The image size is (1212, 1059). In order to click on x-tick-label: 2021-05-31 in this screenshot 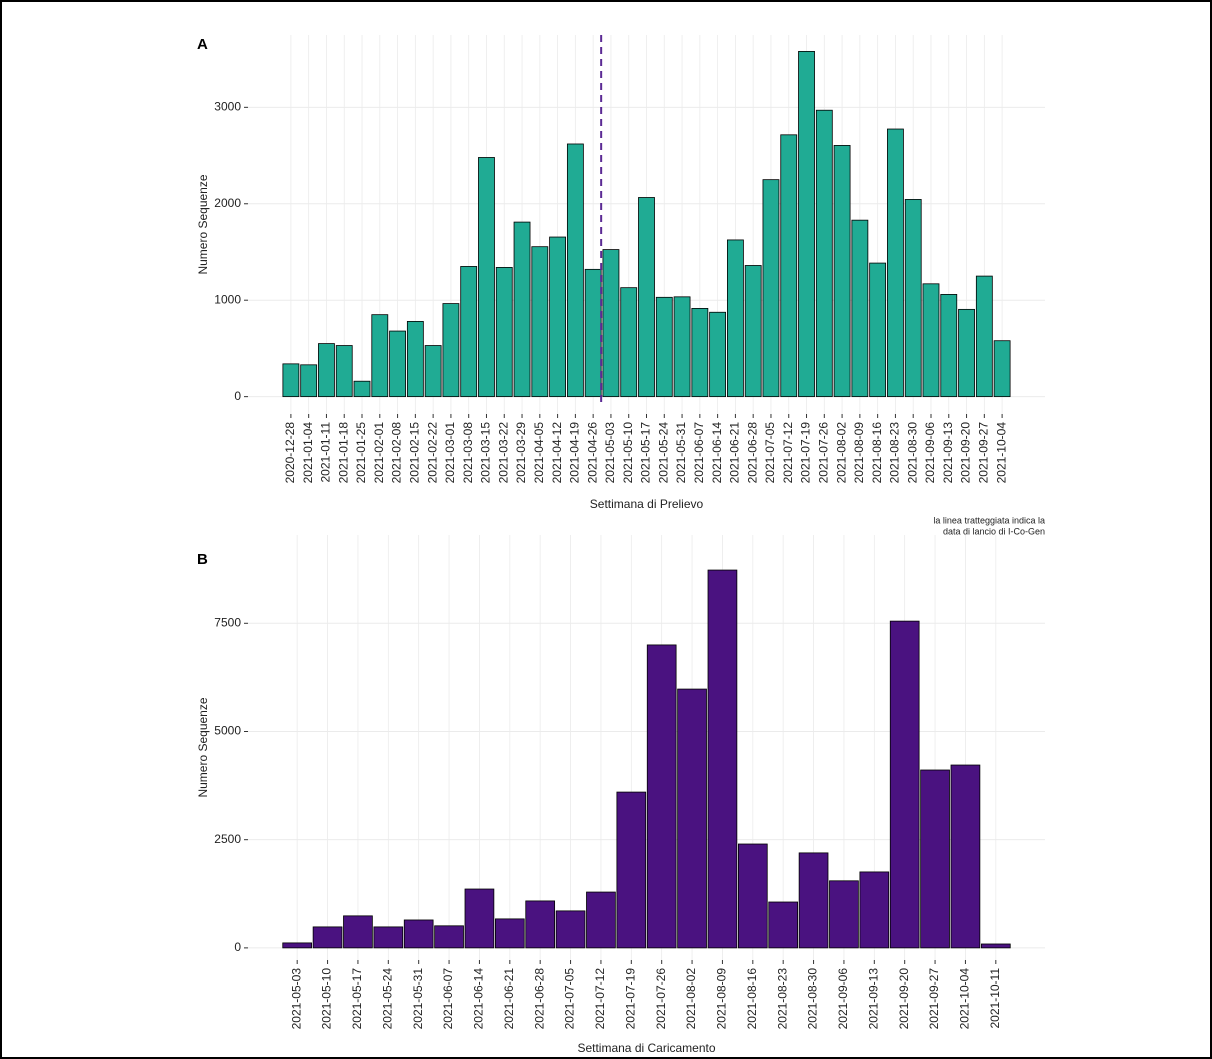, I will do `click(681, 453)`.